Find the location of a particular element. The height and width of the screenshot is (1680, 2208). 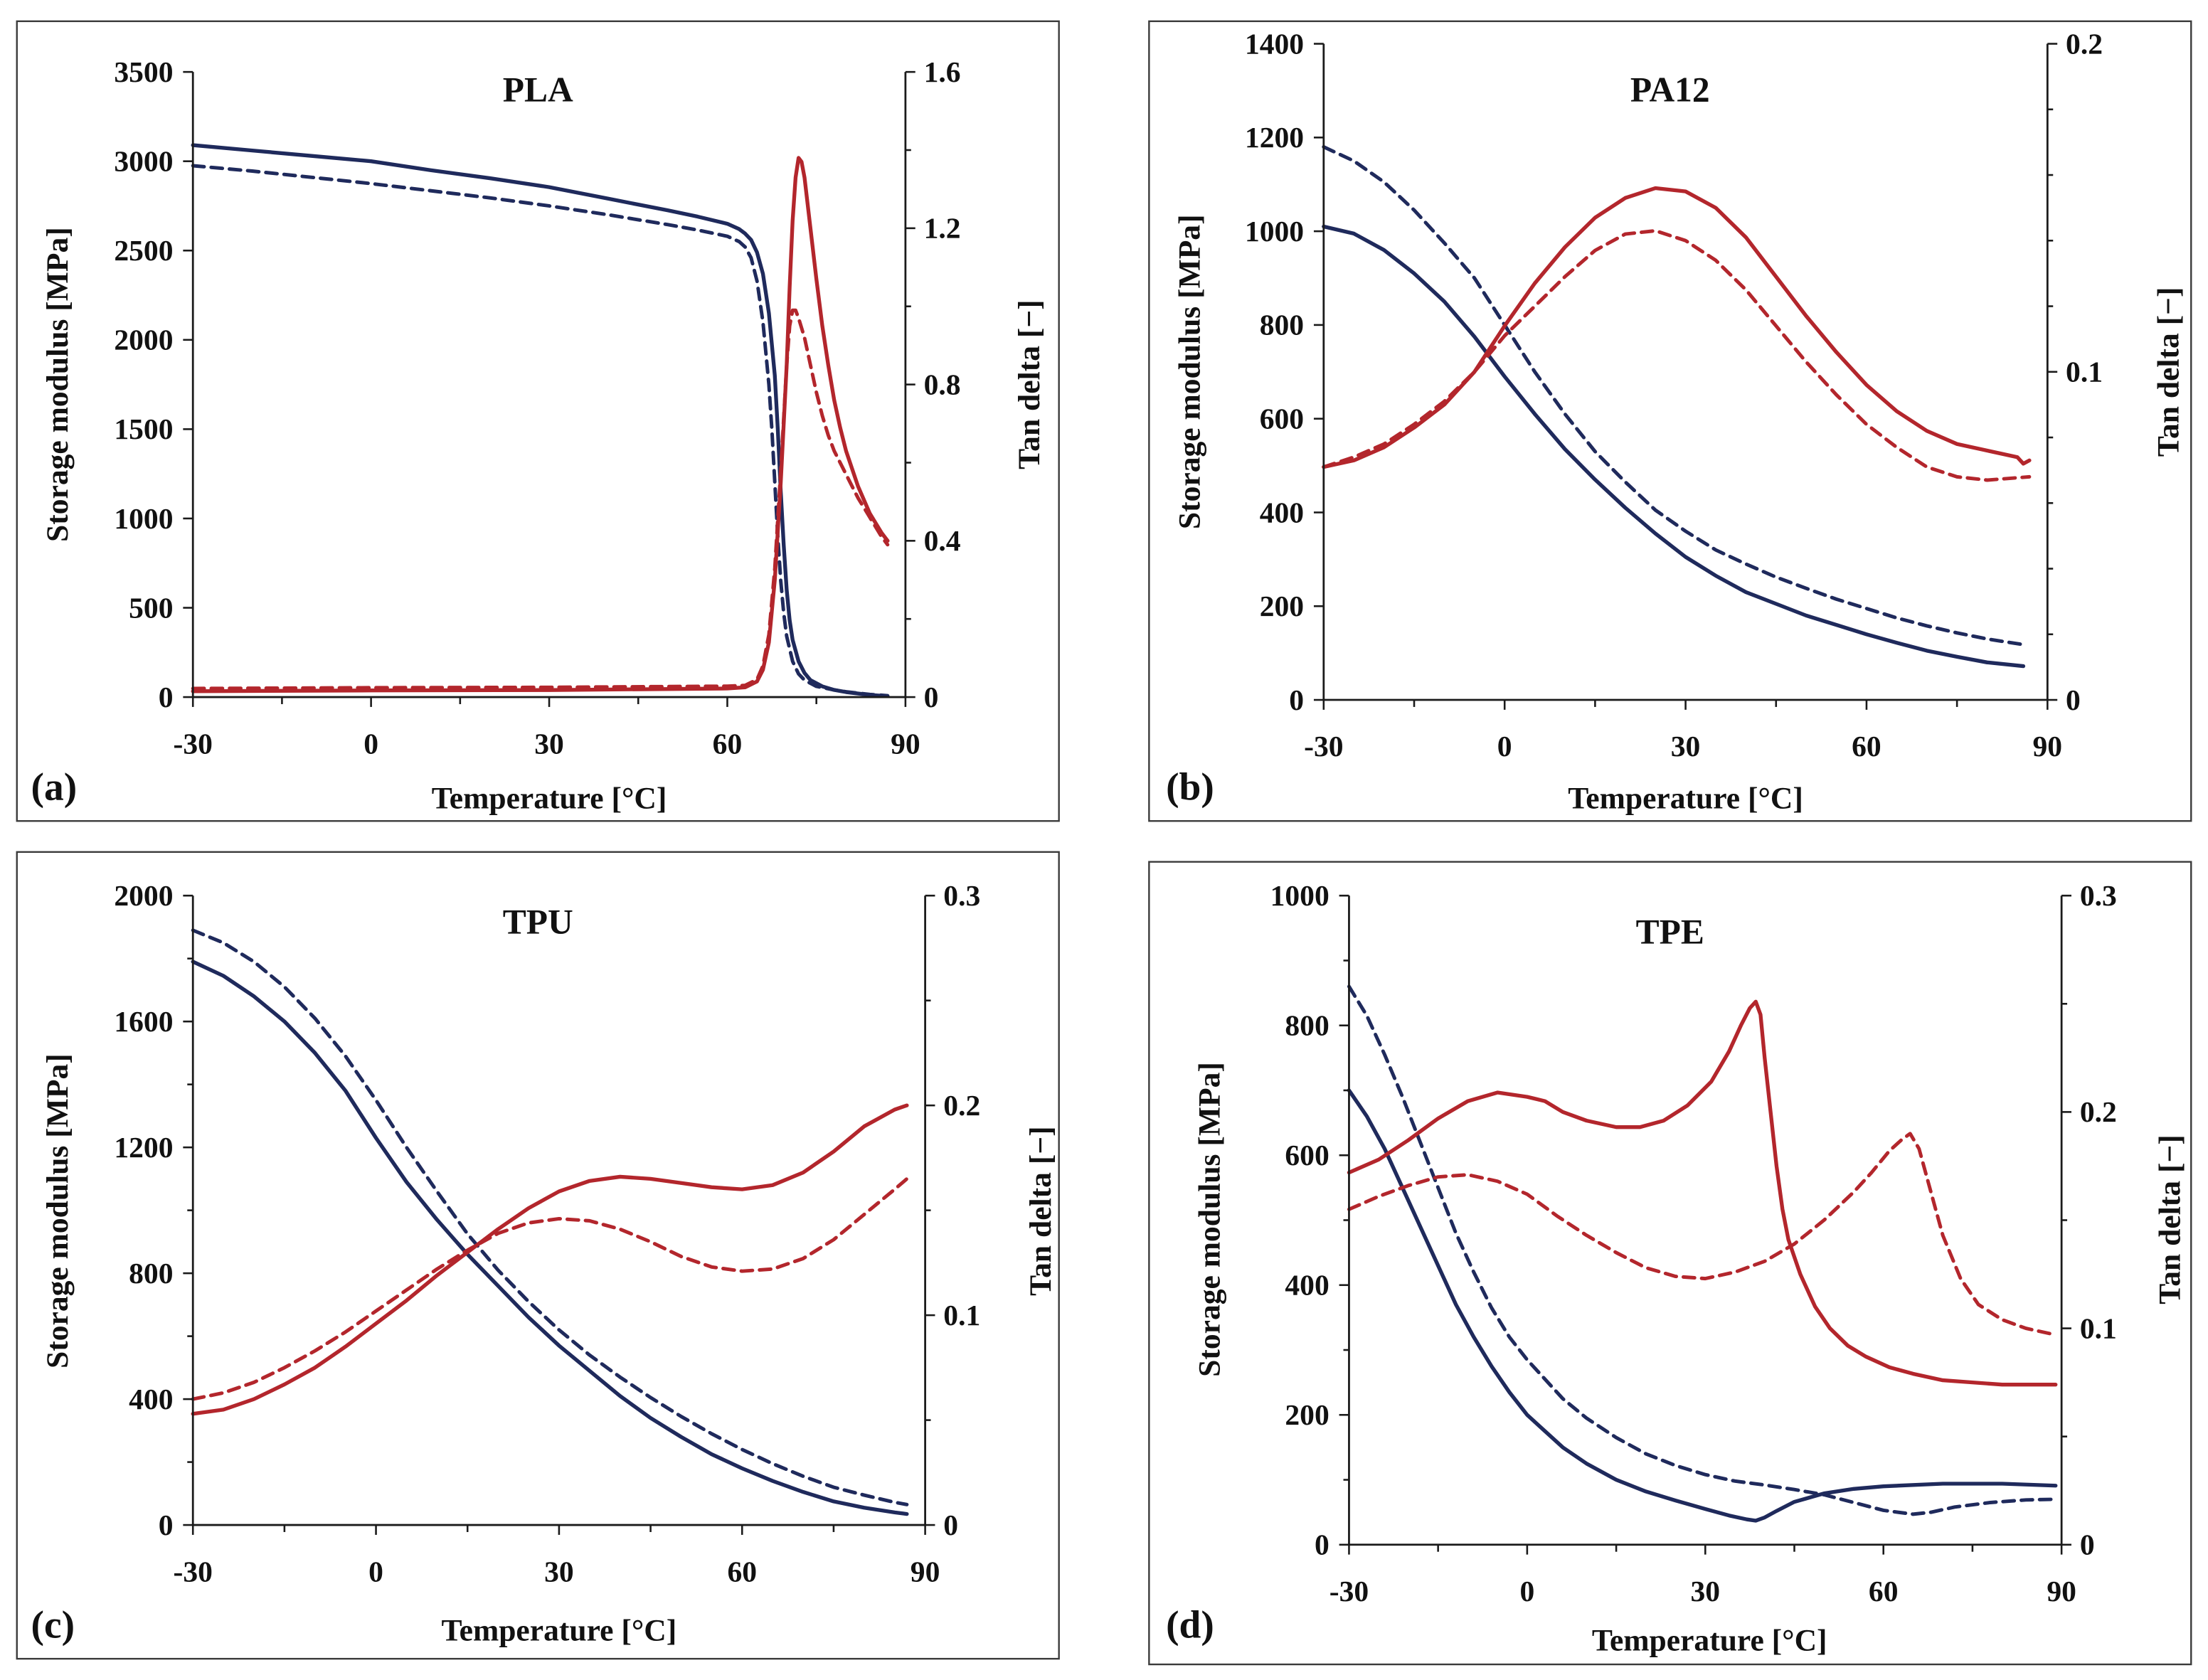

chart-title: PA12 is located at coordinates (1670, 90).